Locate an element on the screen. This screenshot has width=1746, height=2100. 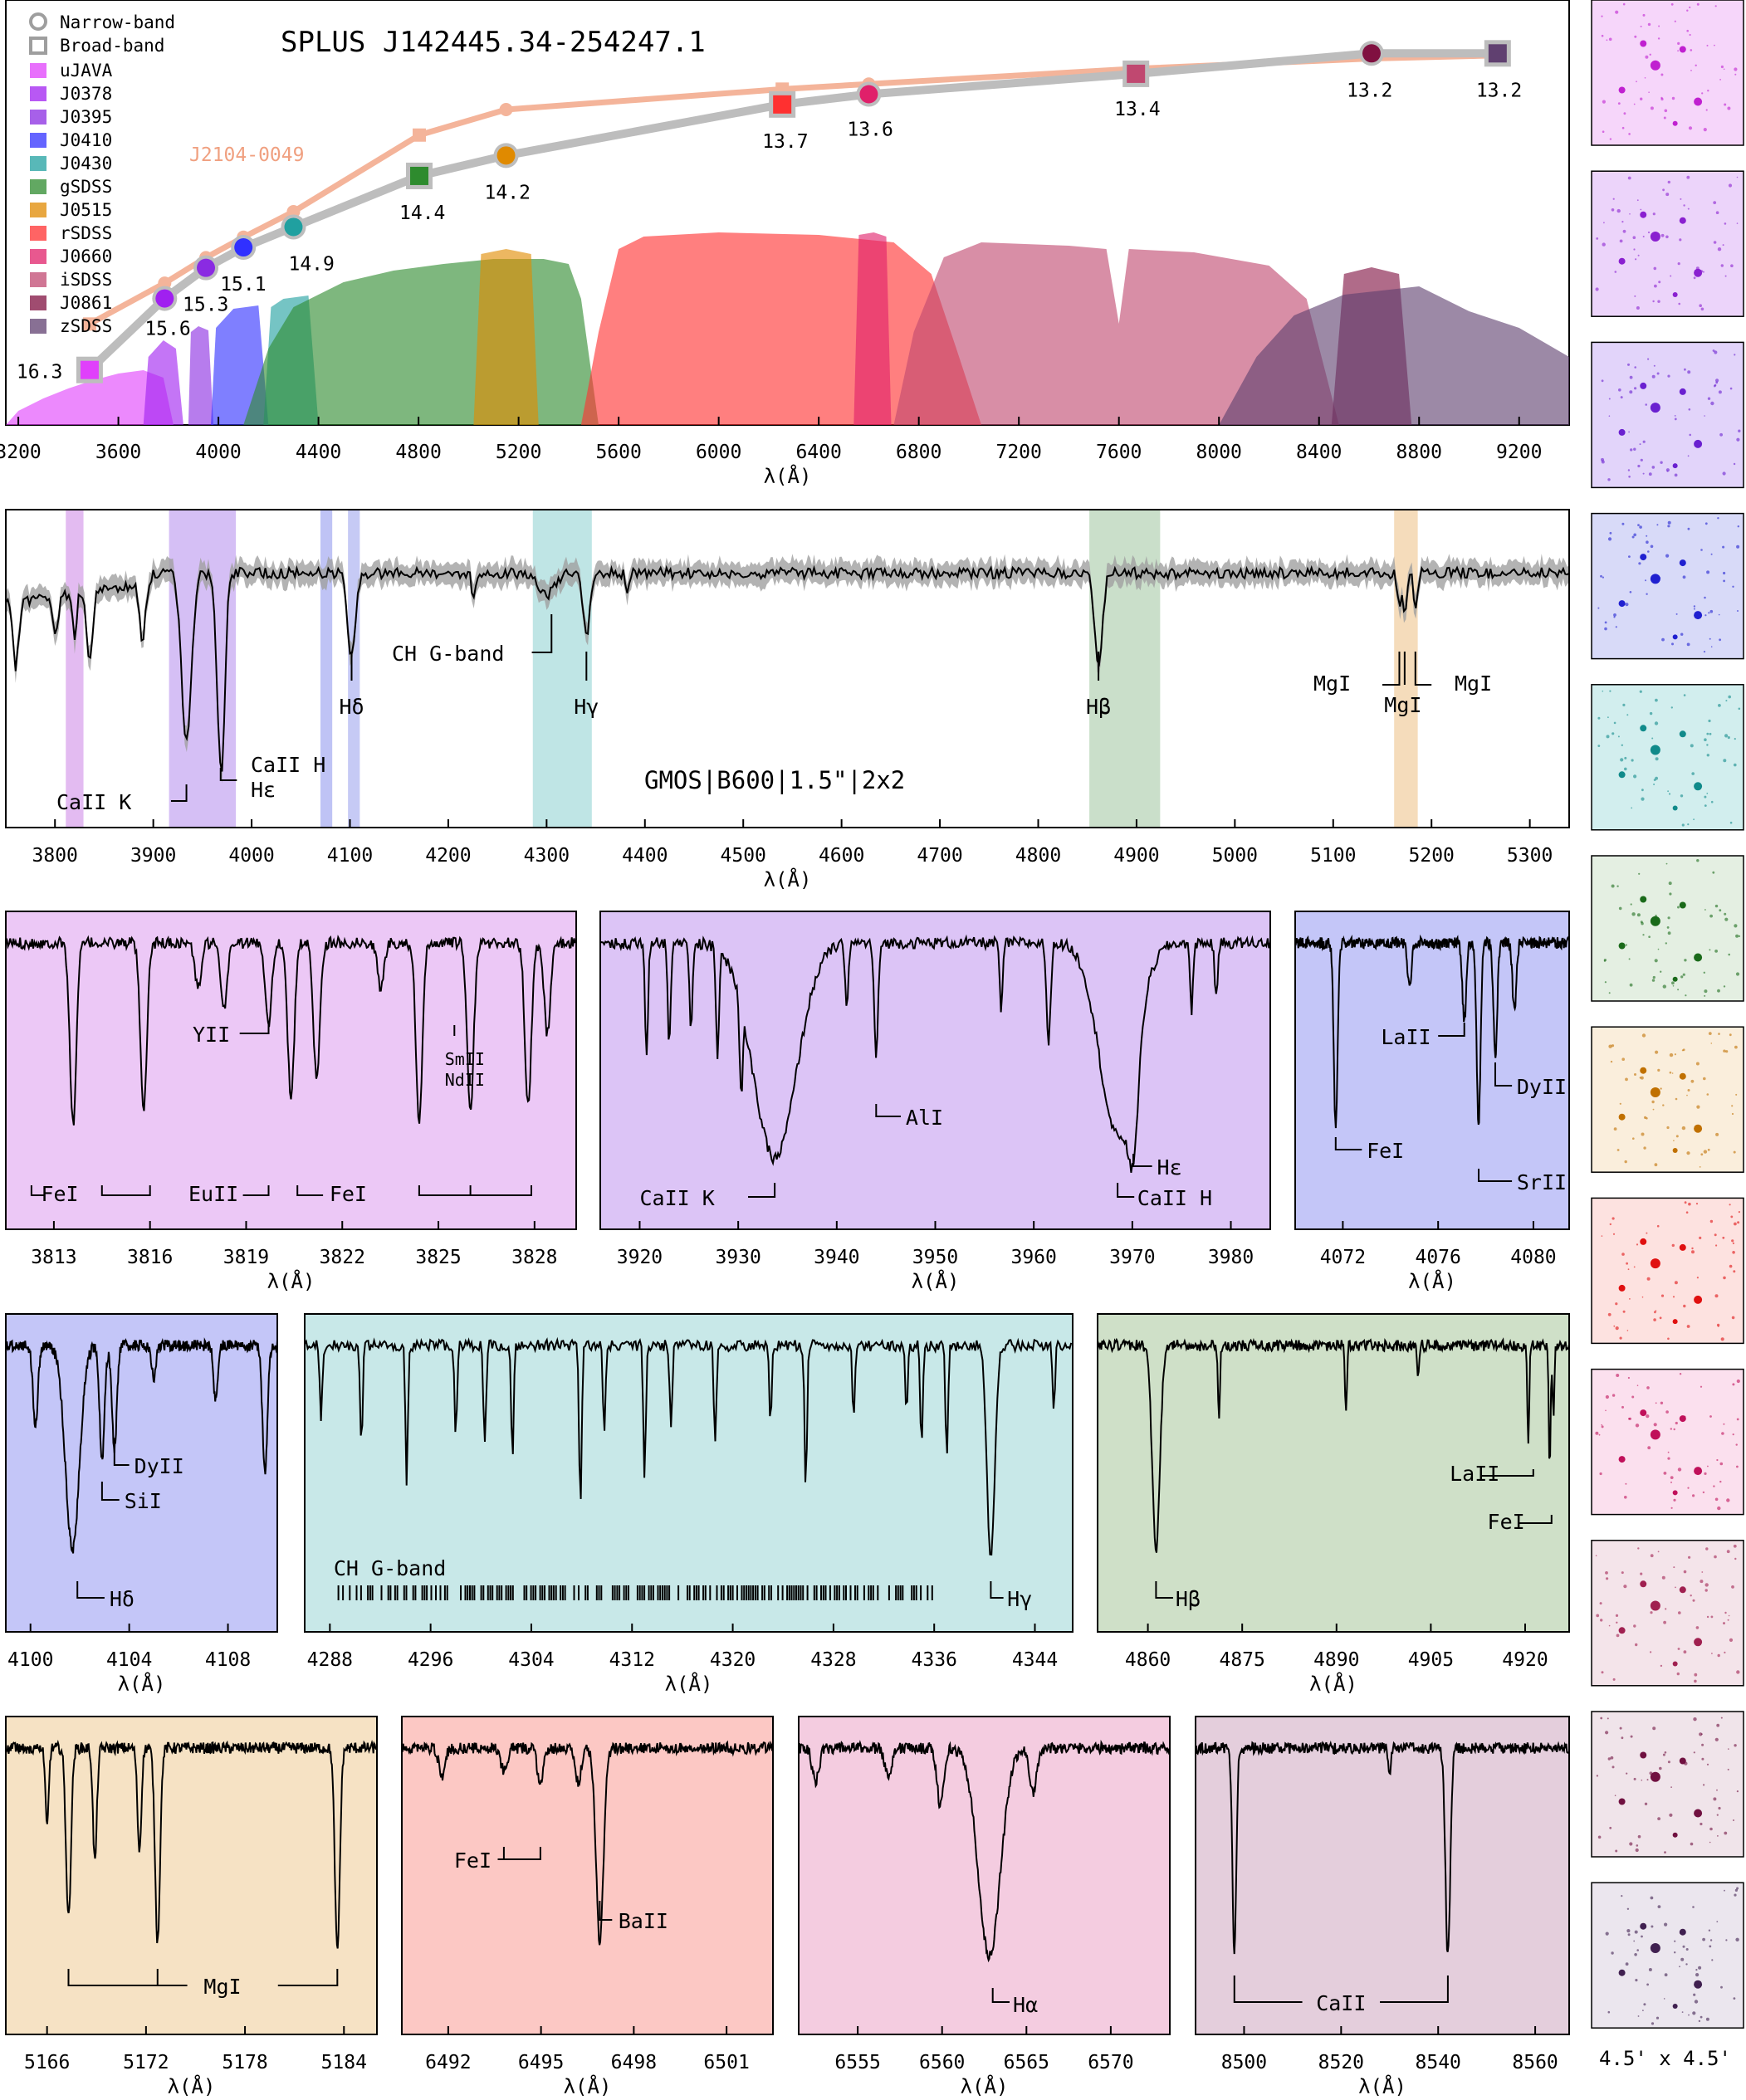
thumbnail-isdss is located at coordinates (1667, 1613).